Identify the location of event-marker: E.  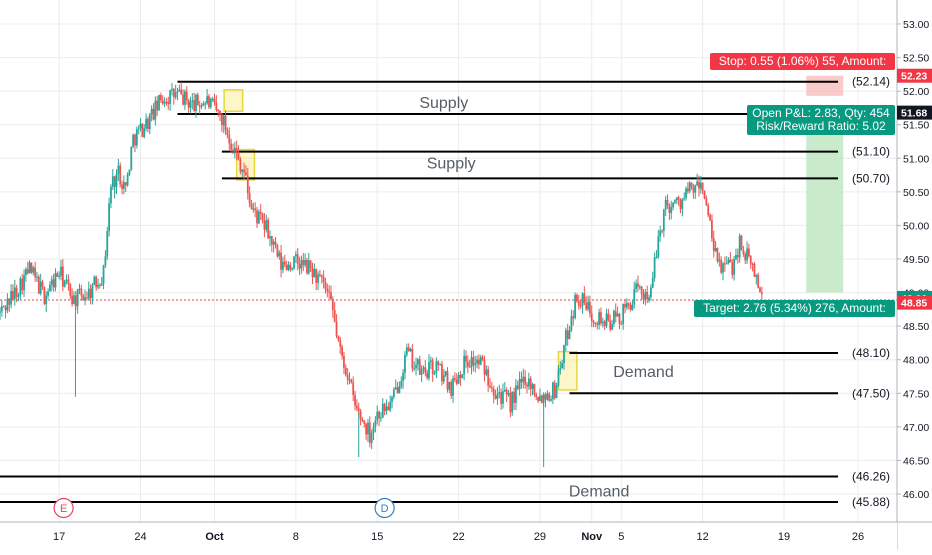
(63, 508).